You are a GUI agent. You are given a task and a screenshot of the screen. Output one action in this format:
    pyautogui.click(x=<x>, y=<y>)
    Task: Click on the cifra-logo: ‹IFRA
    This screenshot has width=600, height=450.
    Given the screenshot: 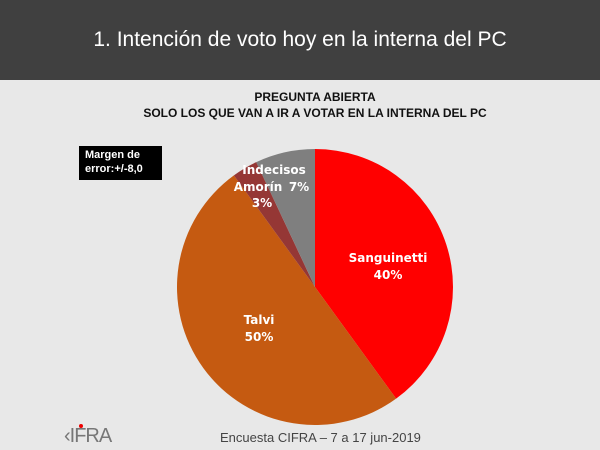 What is the action you would take?
    pyautogui.click(x=88, y=436)
    